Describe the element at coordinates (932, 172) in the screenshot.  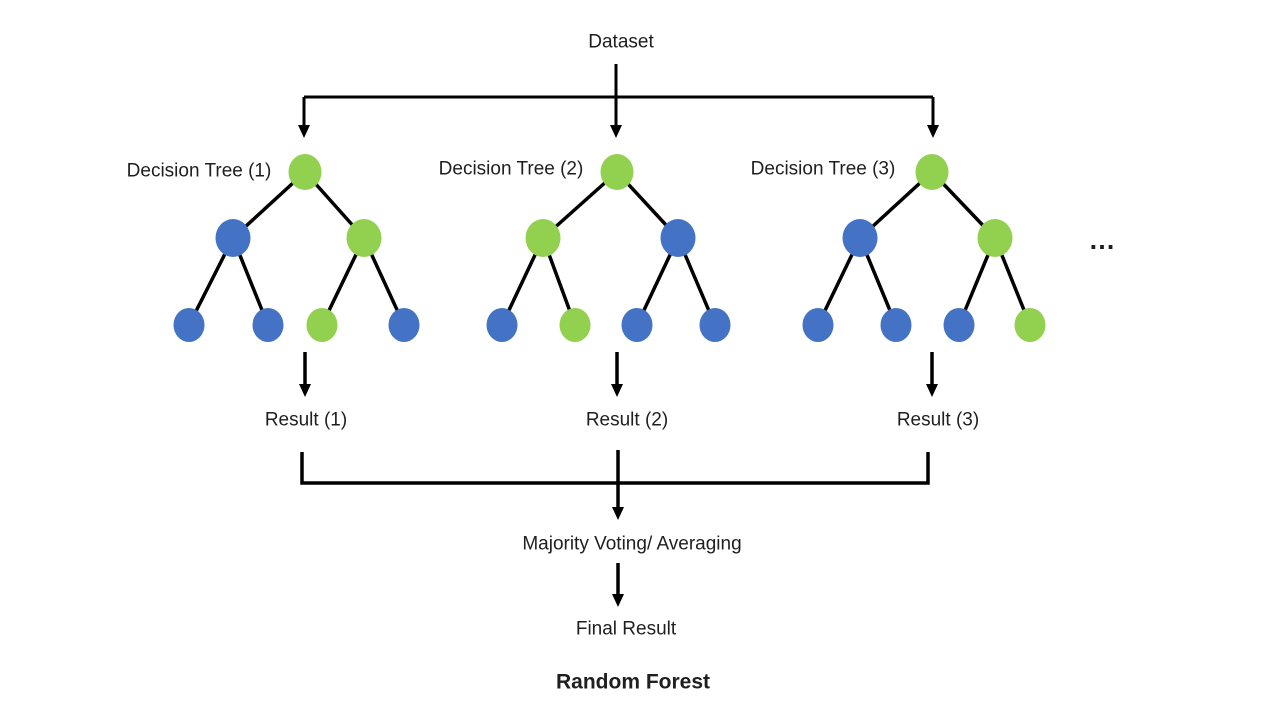
I see `tree-3-root-node` at that location.